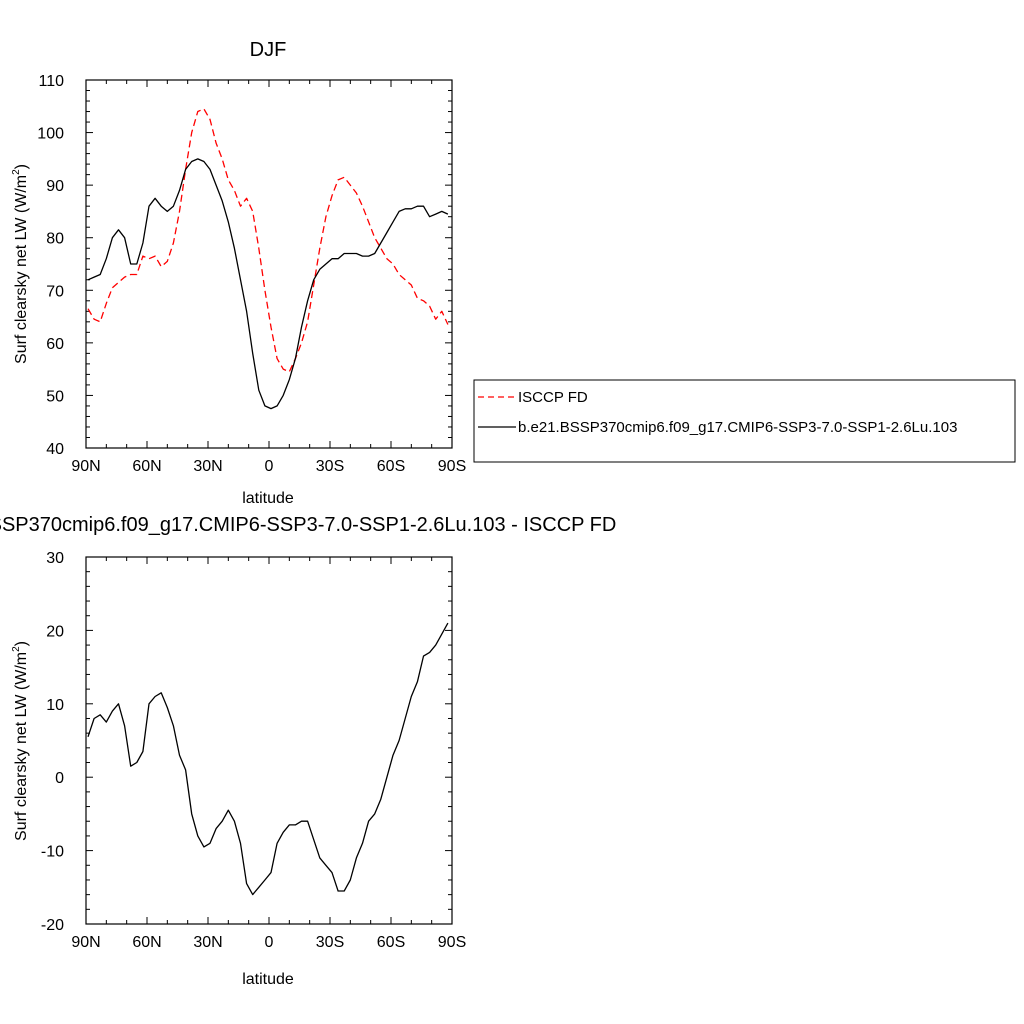 This screenshot has width=1024, height=1024. I want to click on chart2-ylabel: Surf clearsky net LW (W/m2), so click(20, 741).